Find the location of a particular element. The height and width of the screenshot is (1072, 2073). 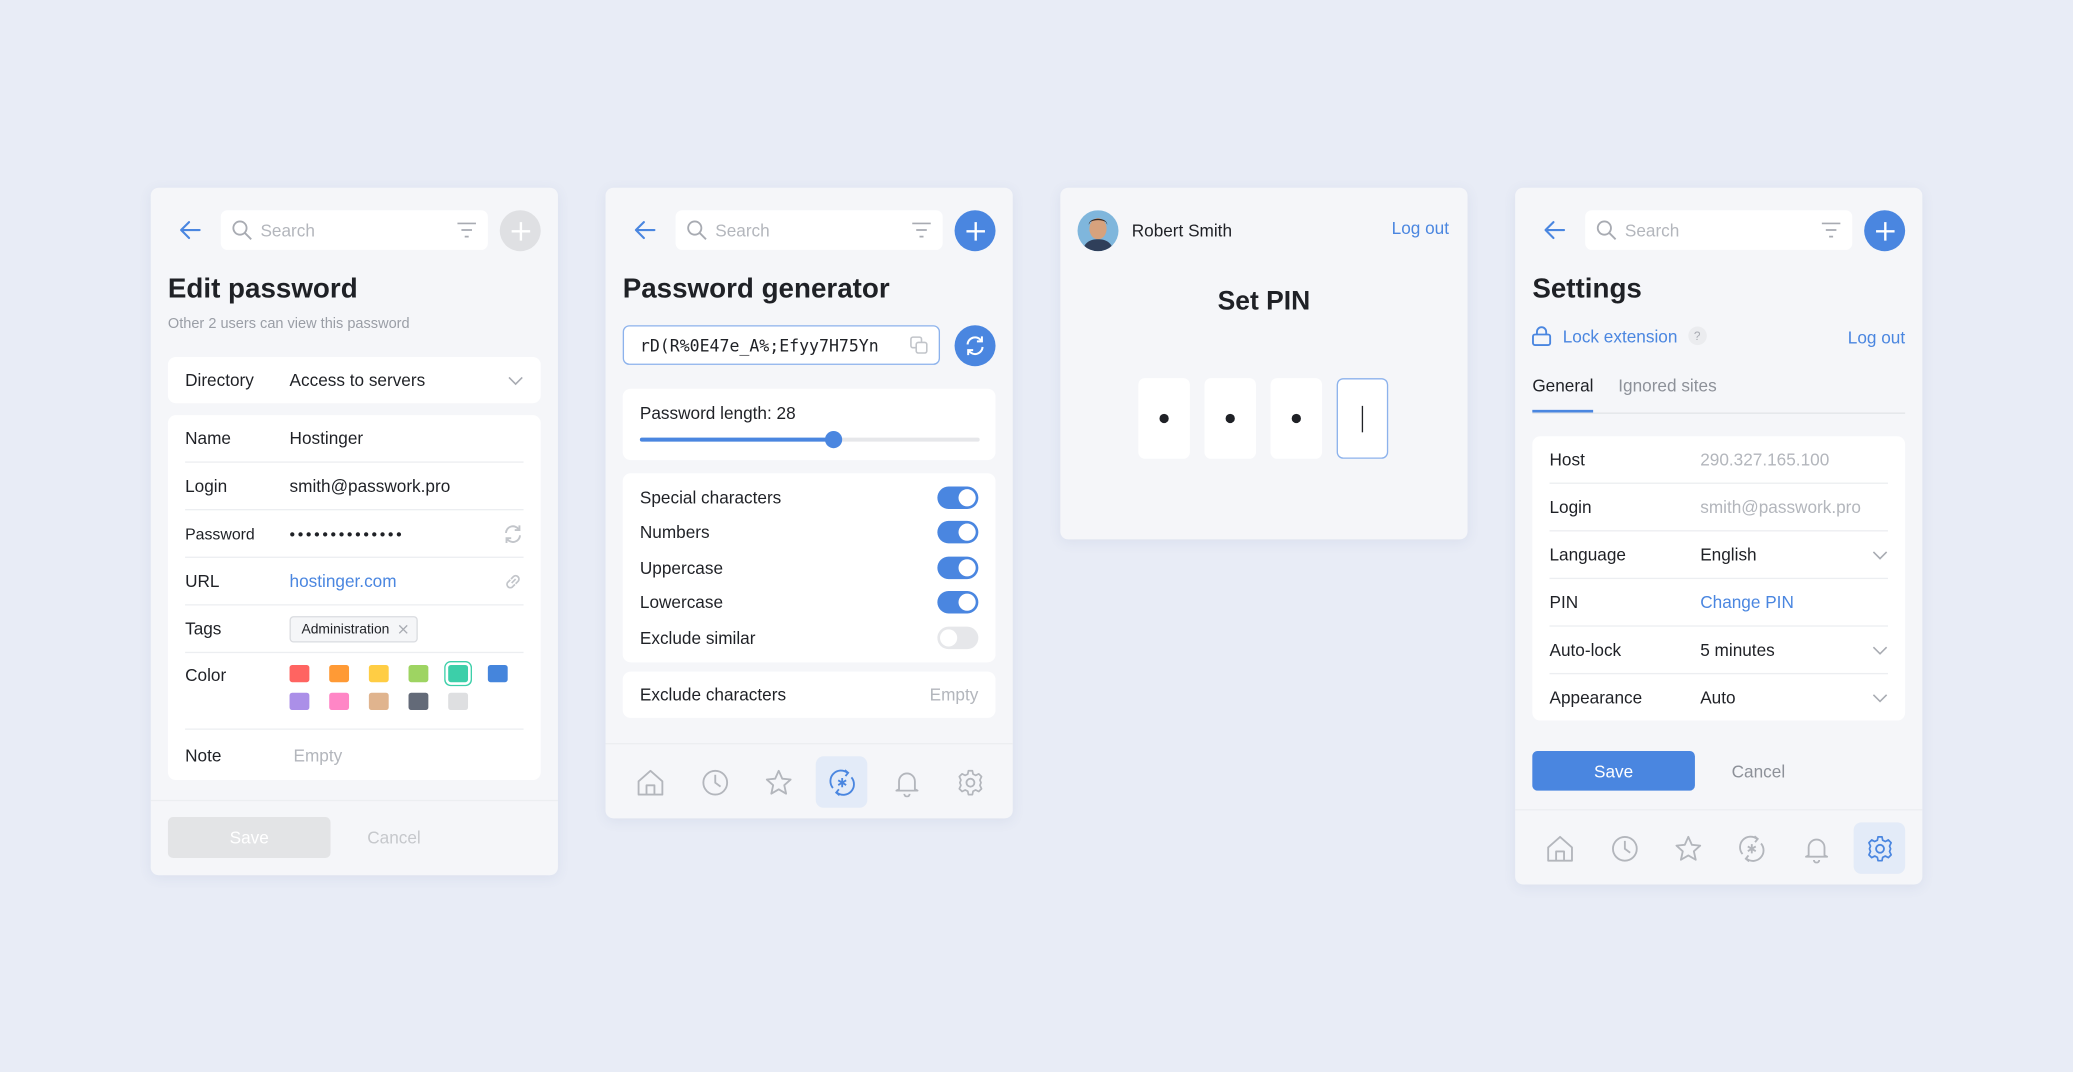

generated-password-field: rD(R%0E47e_A%;Efyy7H75Yn is located at coordinates (781, 345).